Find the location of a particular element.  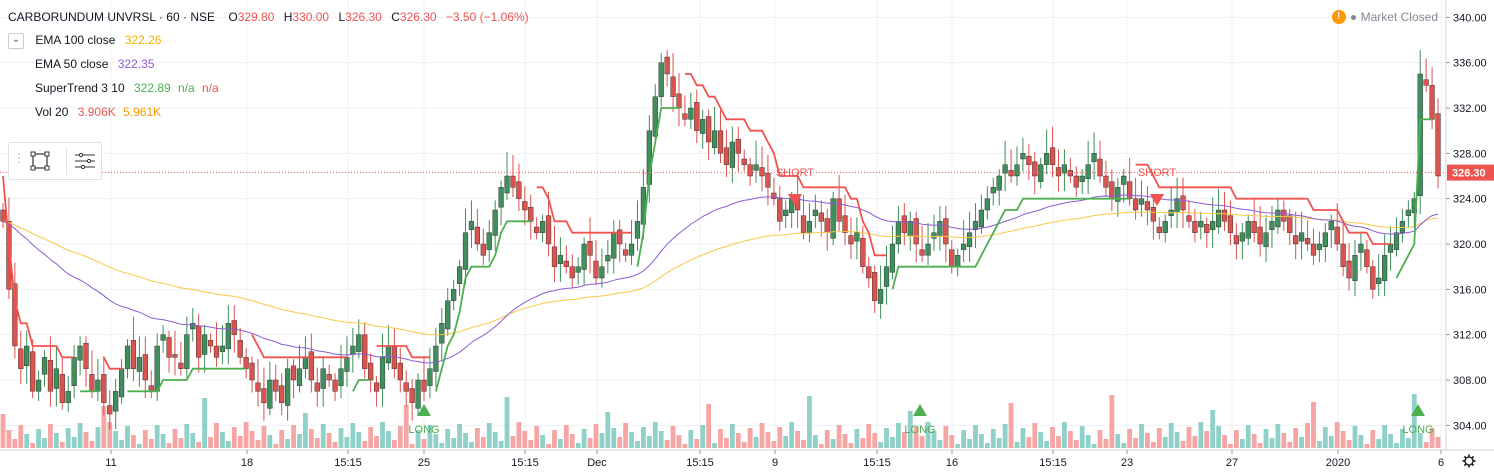

status-dot-icon is located at coordinates (1353, 17).